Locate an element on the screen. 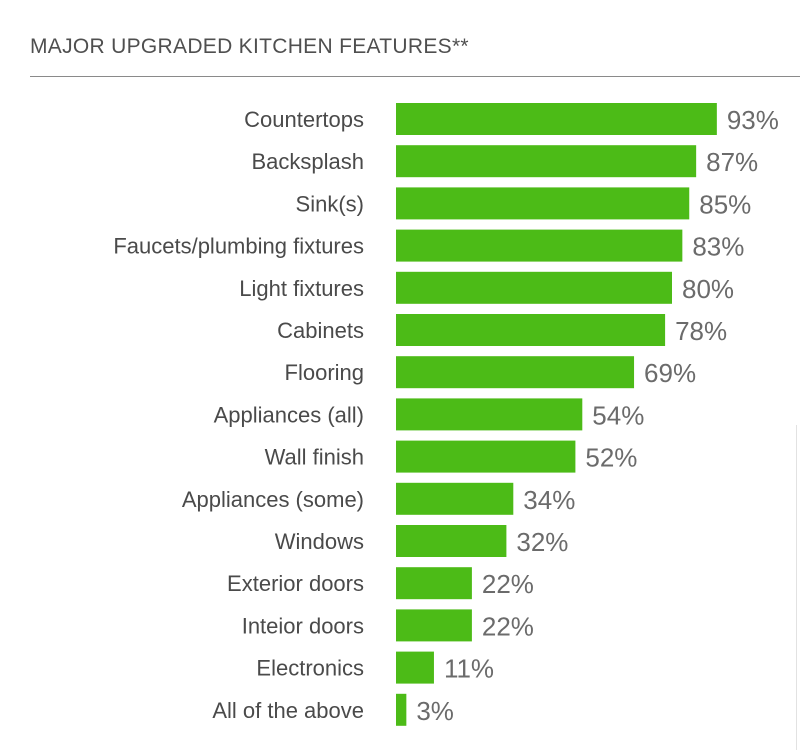  bar-row: Wall finish 52% is located at coordinates (451, 456).